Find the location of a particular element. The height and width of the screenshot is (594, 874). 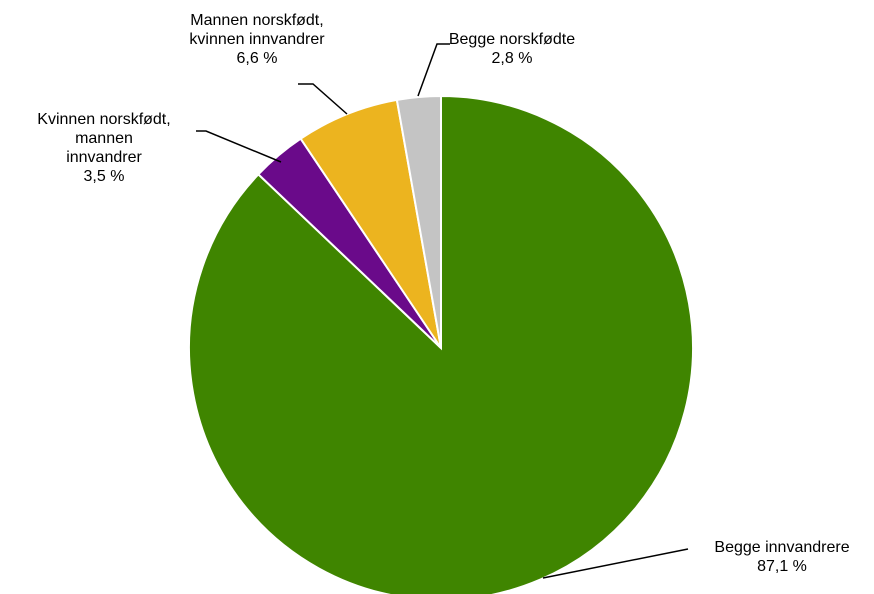

slice-label-2: Kvinnen norskfødt, mannen innvandrer 3,5 % is located at coordinates (103, 148).